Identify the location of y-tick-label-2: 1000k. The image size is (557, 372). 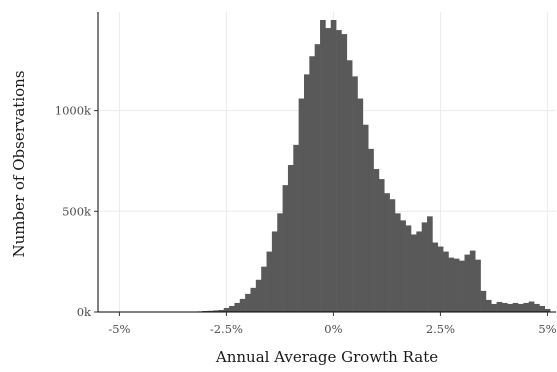
(73, 111).